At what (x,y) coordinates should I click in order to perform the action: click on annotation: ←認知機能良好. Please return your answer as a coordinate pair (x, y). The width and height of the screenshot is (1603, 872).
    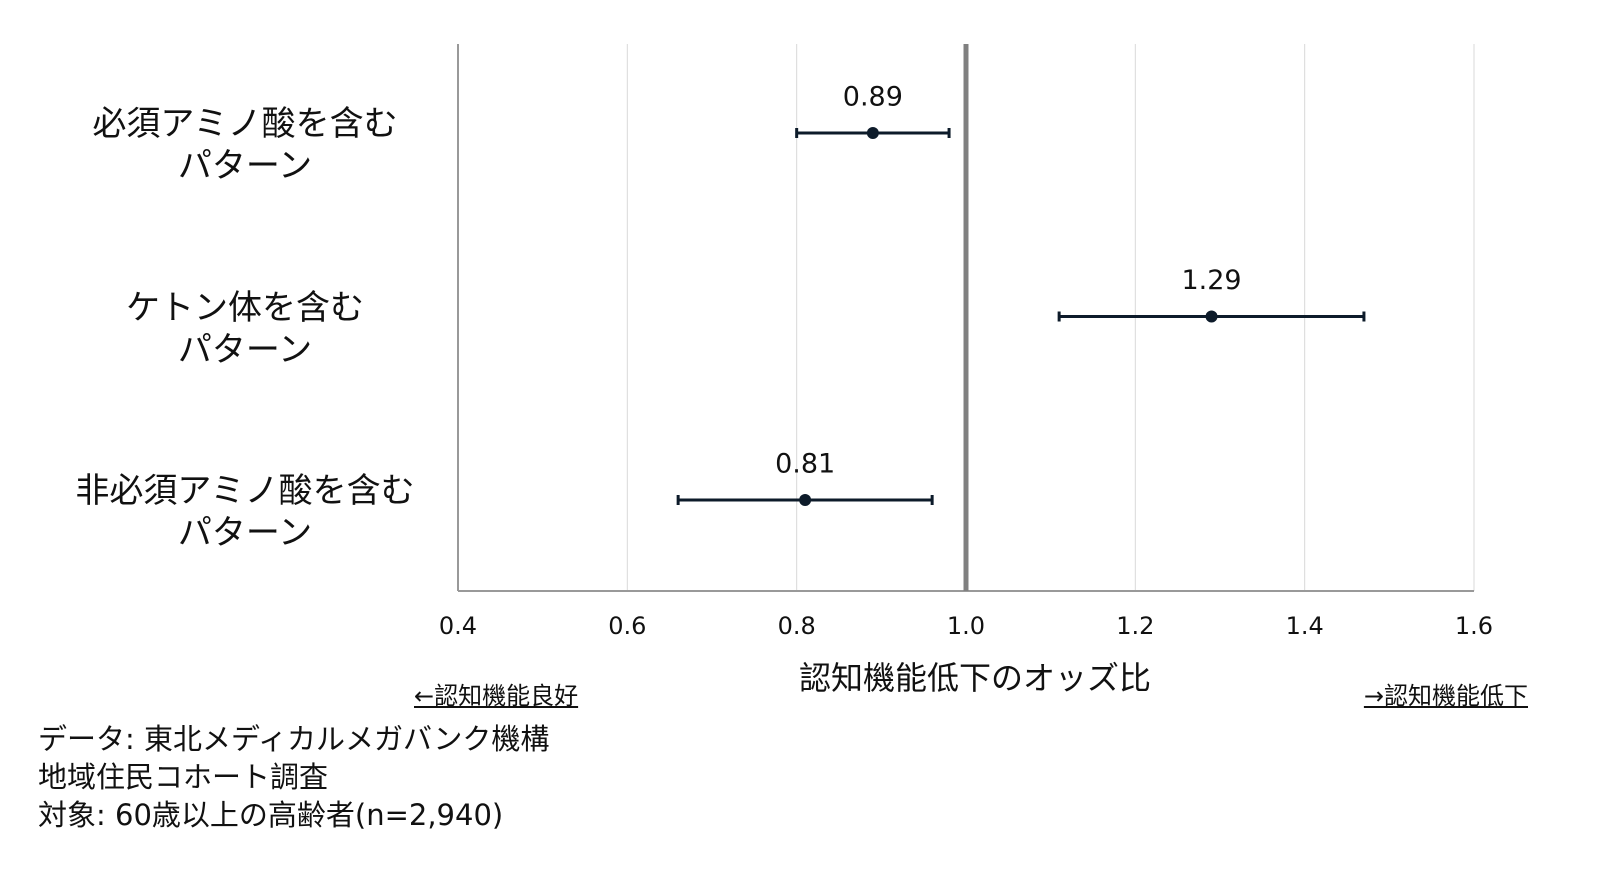
    Looking at the image, I should click on (496, 696).